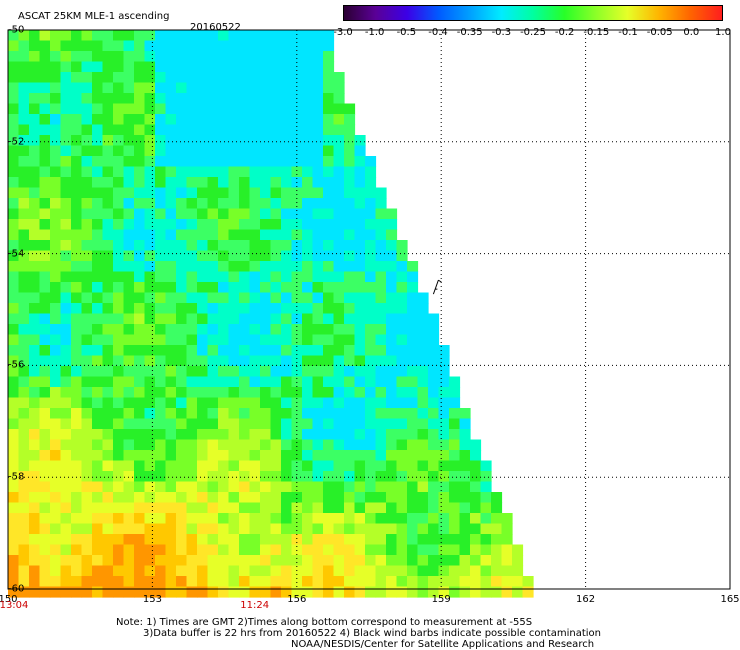 Image resolution: width=740 pixels, height=650 pixels. I want to click on longitude-tick-label: 150, so click(9, 599).